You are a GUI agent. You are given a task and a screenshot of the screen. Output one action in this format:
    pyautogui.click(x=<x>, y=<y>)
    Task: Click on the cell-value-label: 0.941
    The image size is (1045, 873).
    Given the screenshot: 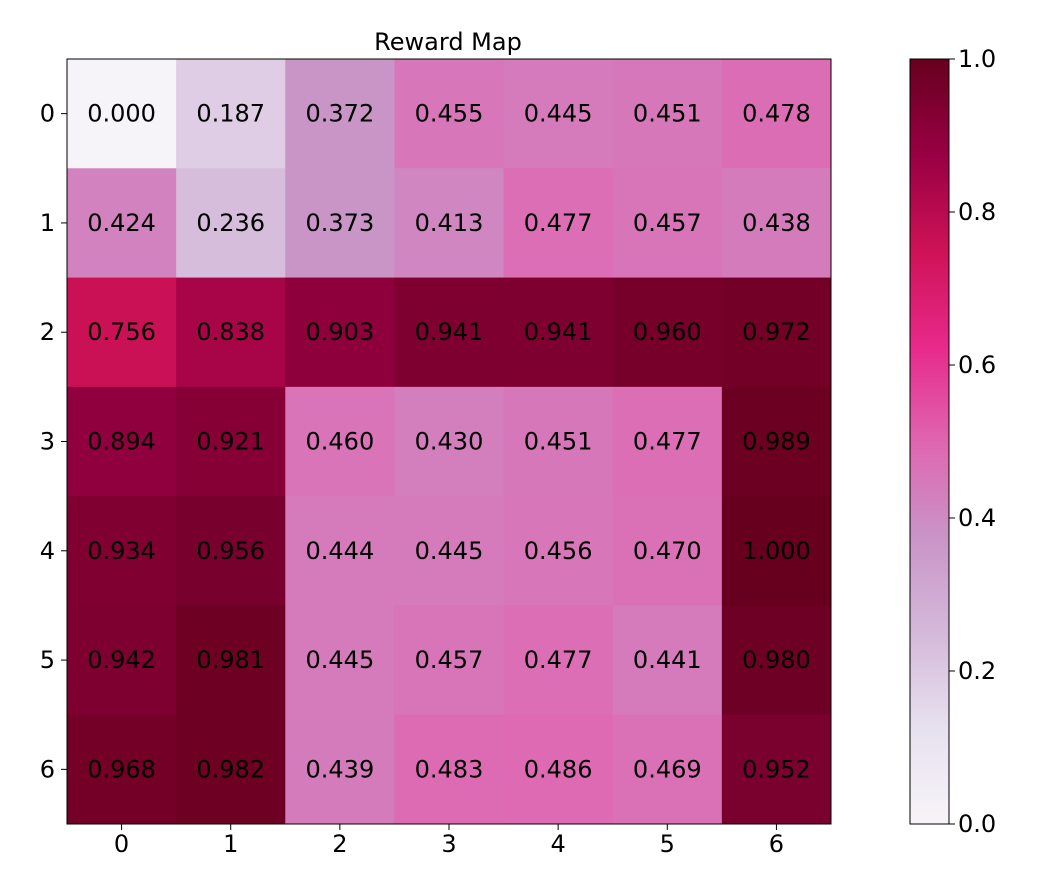 What is the action you would take?
    pyautogui.click(x=449, y=332)
    